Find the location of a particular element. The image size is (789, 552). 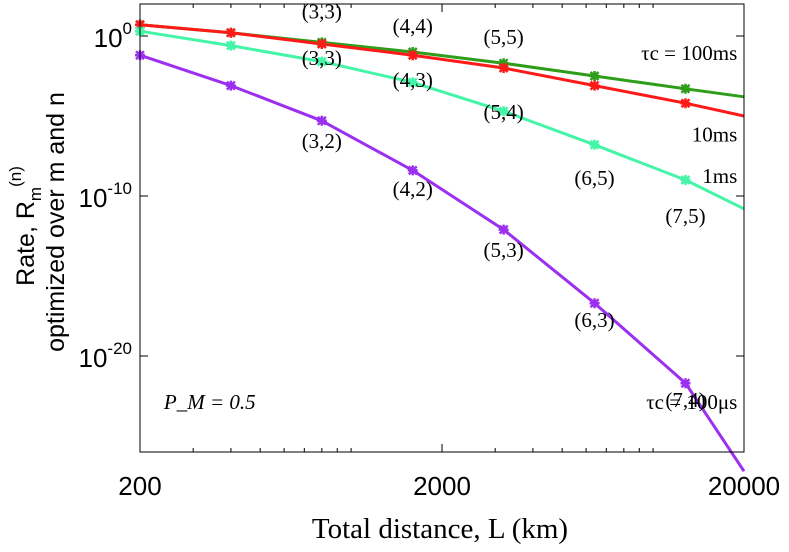

y-tick-label: 100 is located at coordinates (113, 36).